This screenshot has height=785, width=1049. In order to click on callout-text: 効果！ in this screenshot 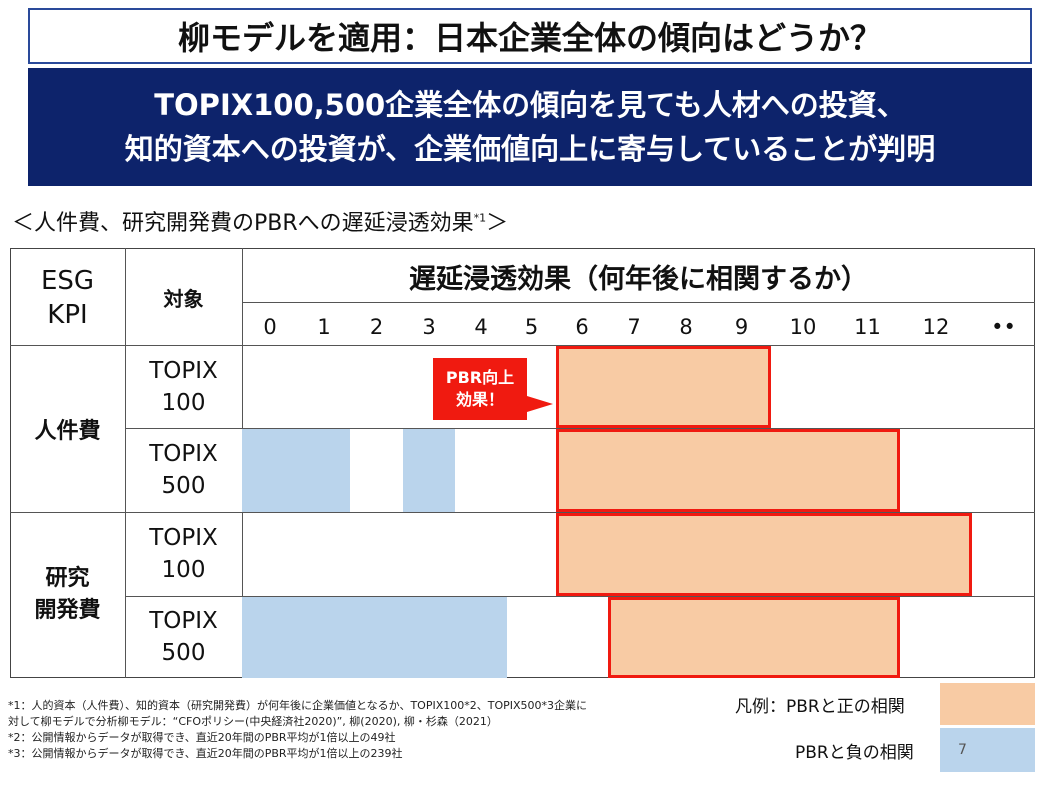, I will do `click(479, 399)`.